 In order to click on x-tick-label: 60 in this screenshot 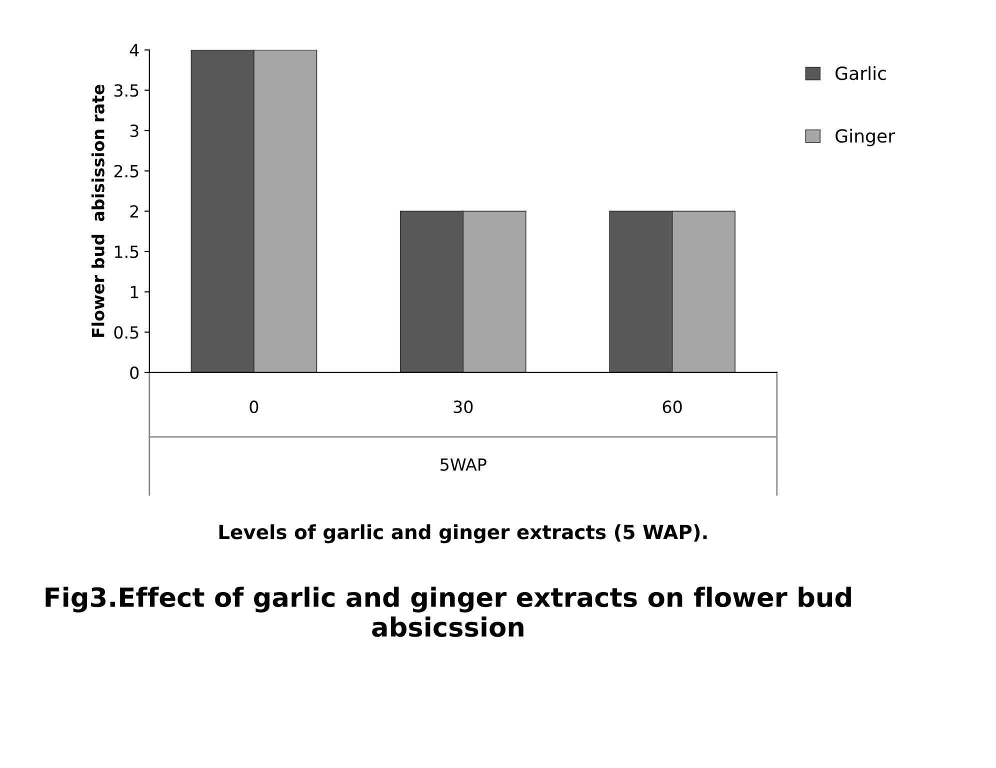, I will do `click(672, 407)`.